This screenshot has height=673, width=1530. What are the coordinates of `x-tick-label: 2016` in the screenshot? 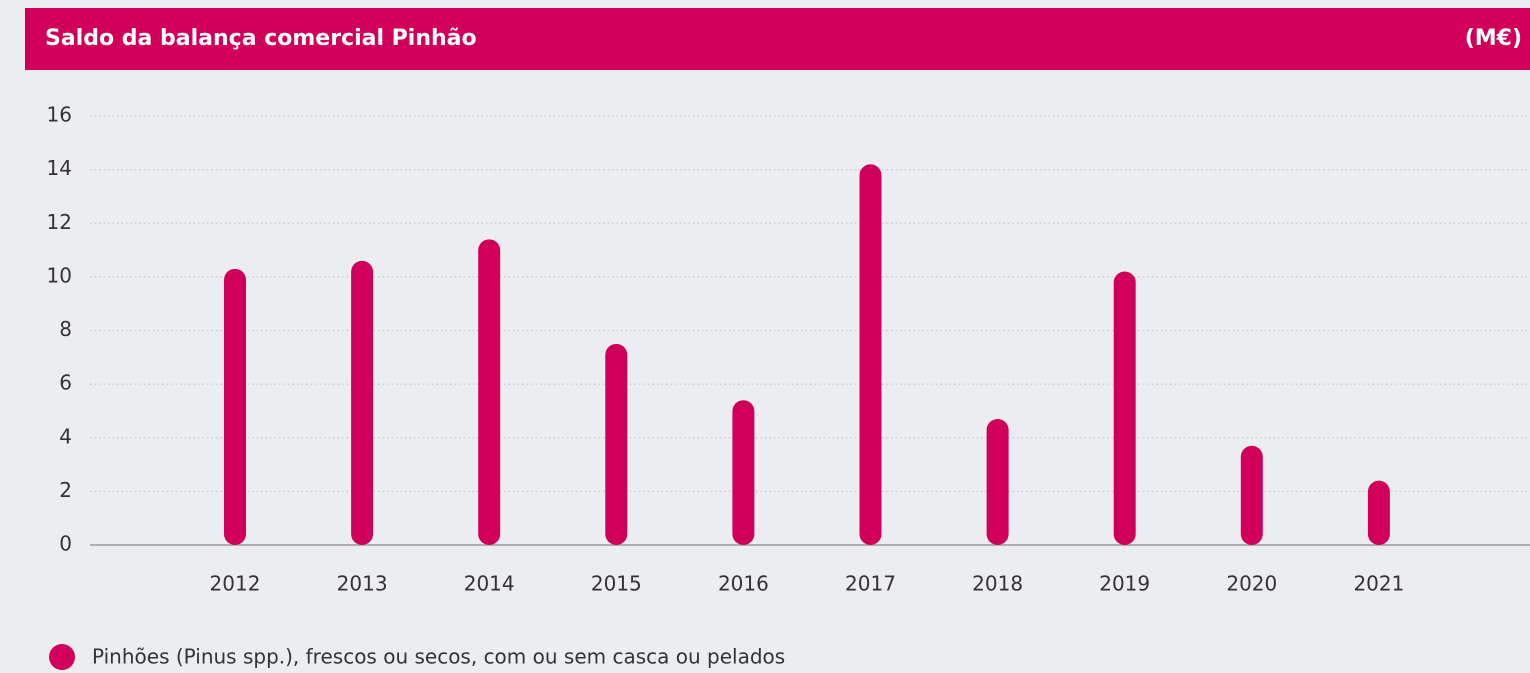 It's located at (743, 584).